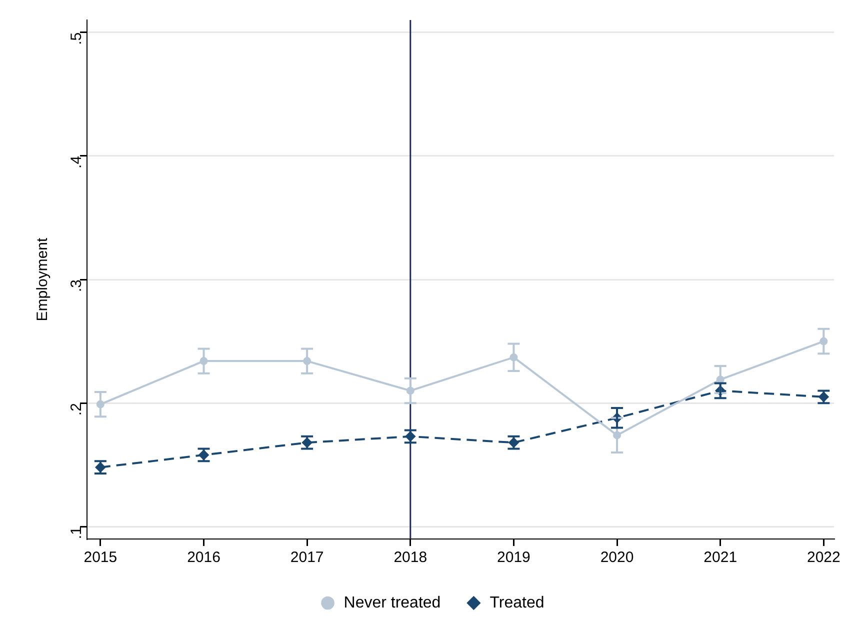 The height and width of the screenshot is (641, 849). What do you see at coordinates (307, 557) in the screenshot?
I see `x-tick-label: 2017` at bounding box center [307, 557].